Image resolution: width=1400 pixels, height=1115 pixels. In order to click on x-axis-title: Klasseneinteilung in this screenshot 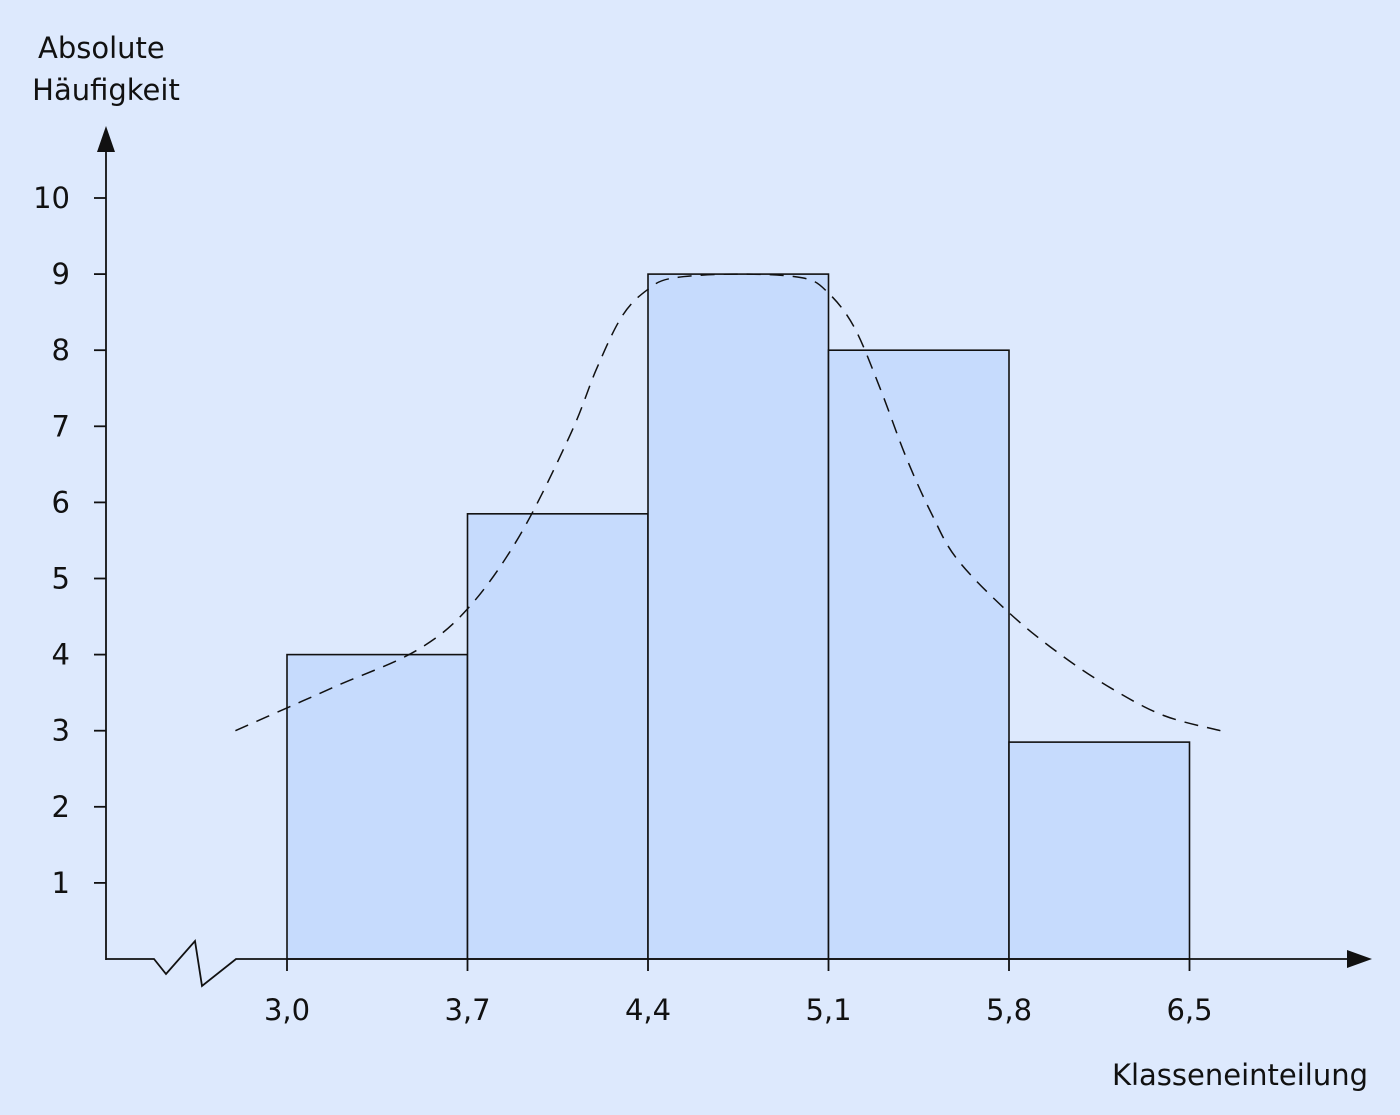, I will do `click(1240, 1075)`.